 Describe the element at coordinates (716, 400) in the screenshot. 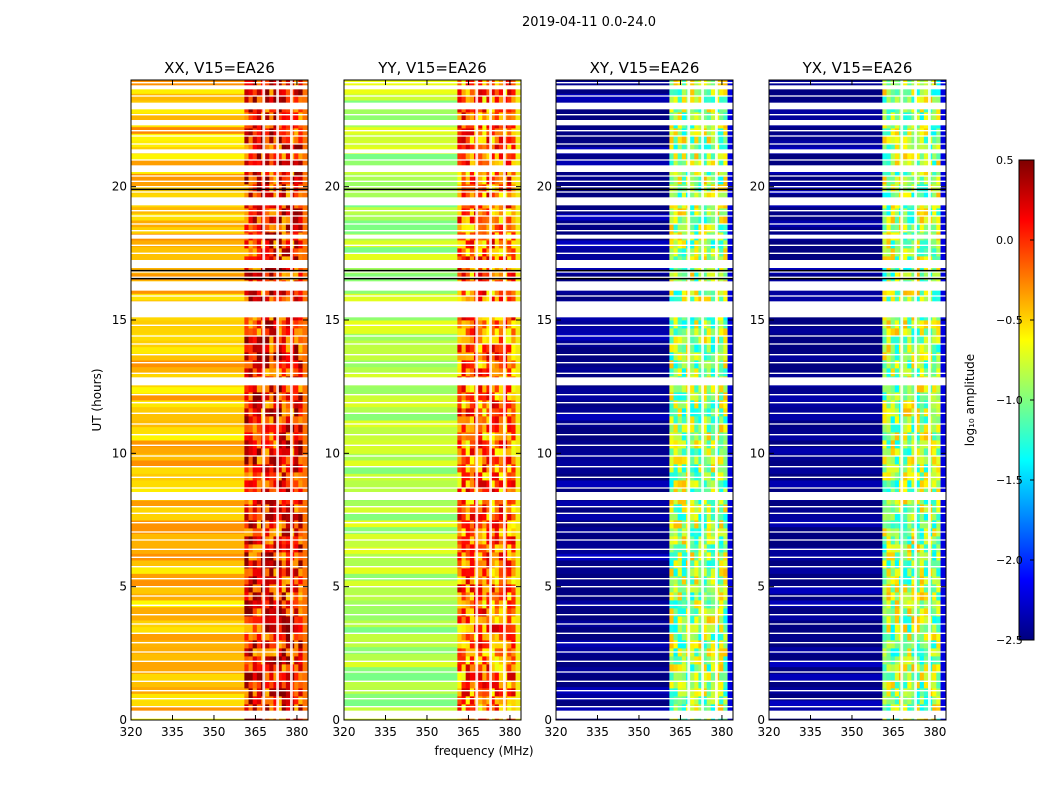

I see `frequency-gap` at that location.